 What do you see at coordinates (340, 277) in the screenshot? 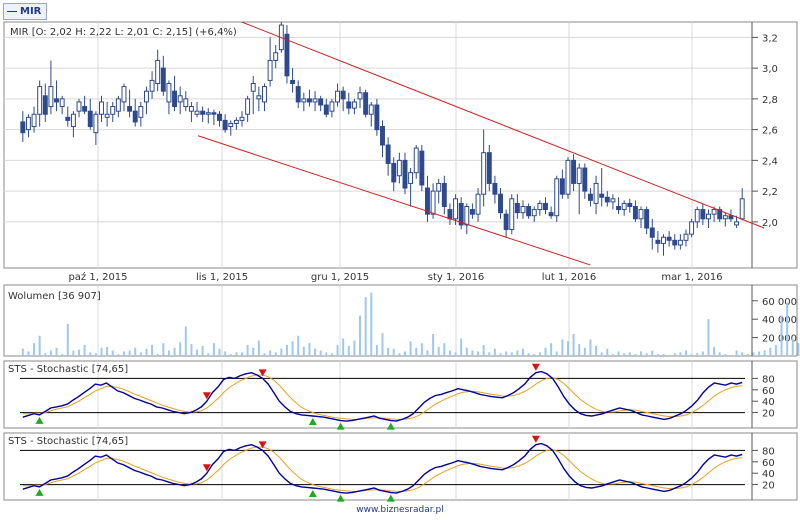
I see `x-tick-label: gru 1, 2015` at bounding box center [340, 277].